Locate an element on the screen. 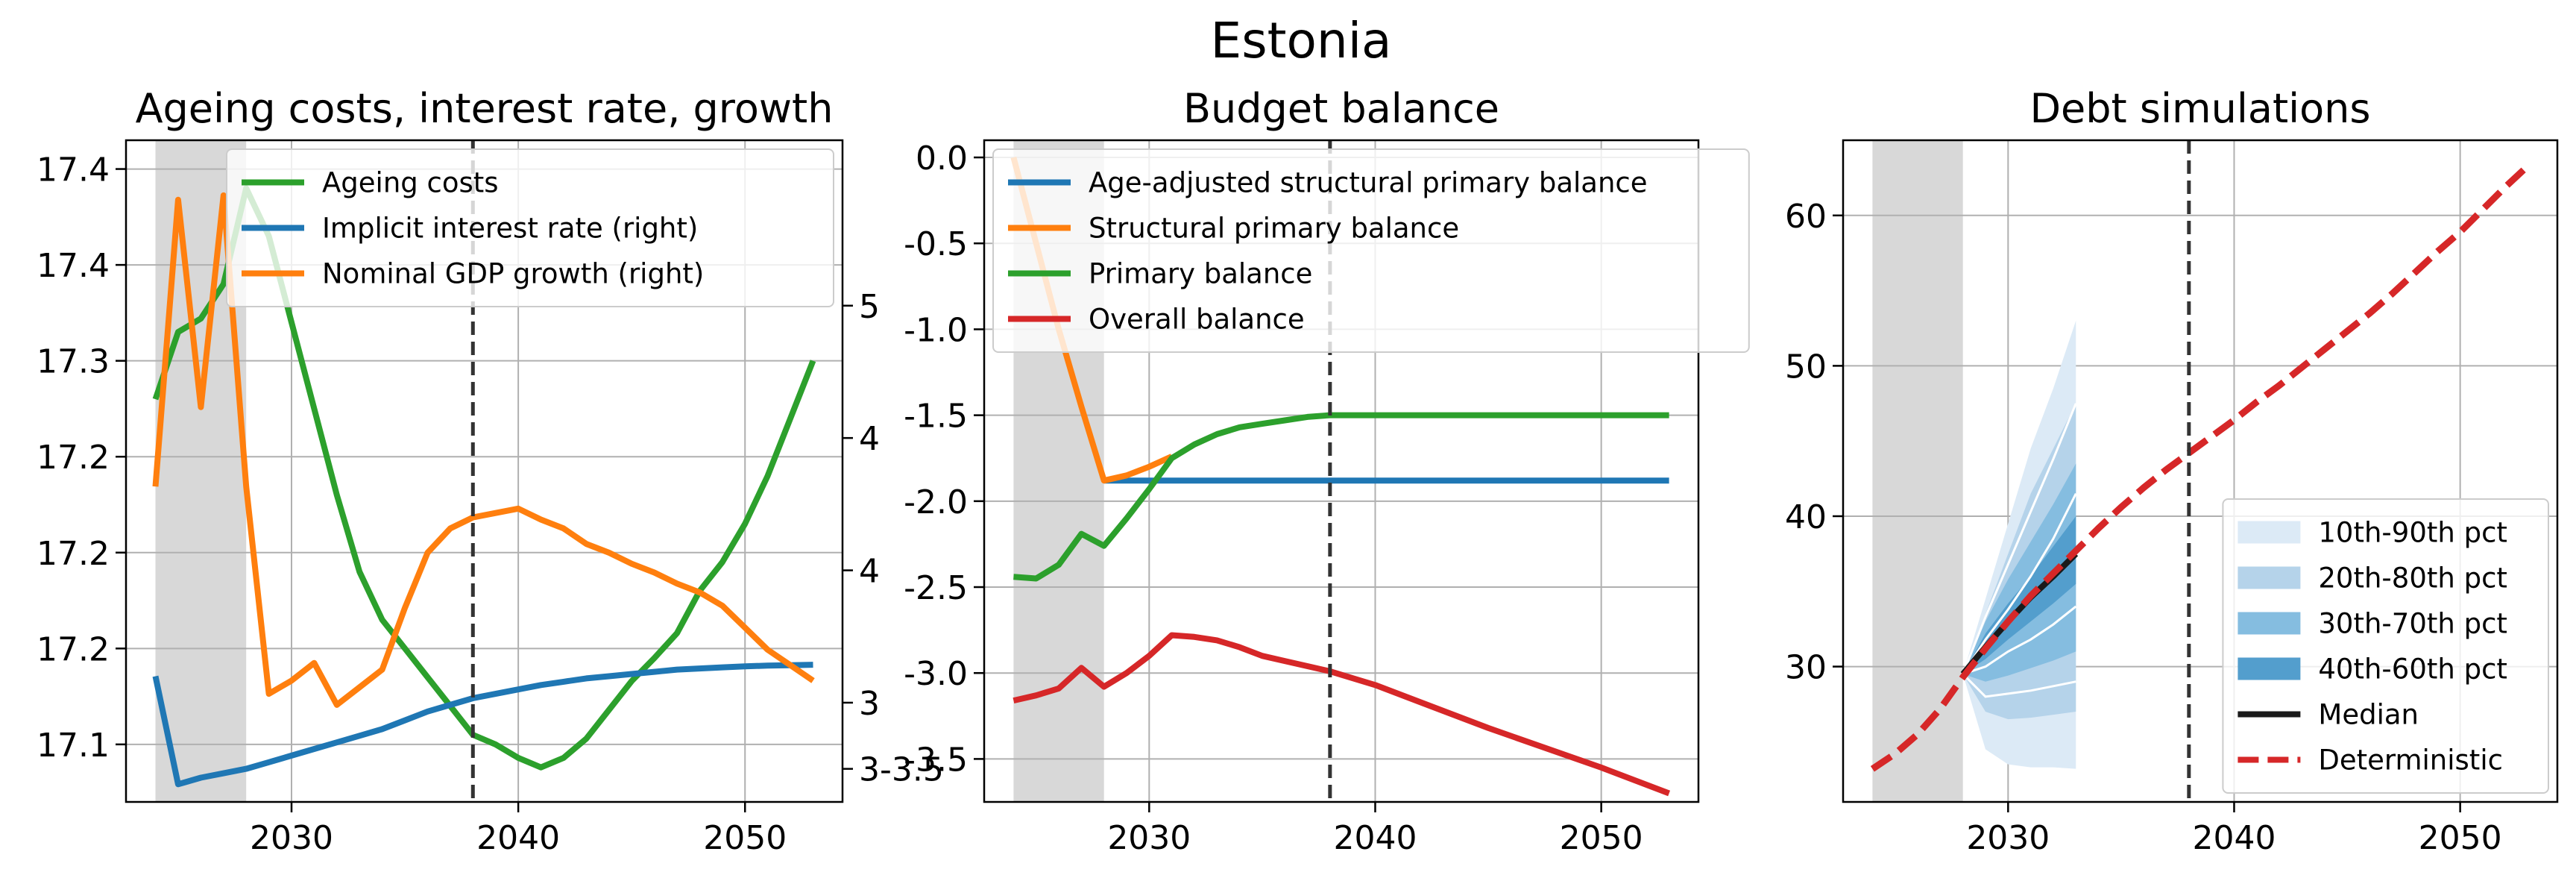 The image size is (2576, 881). legend-label: Ageing costs is located at coordinates (410, 183).